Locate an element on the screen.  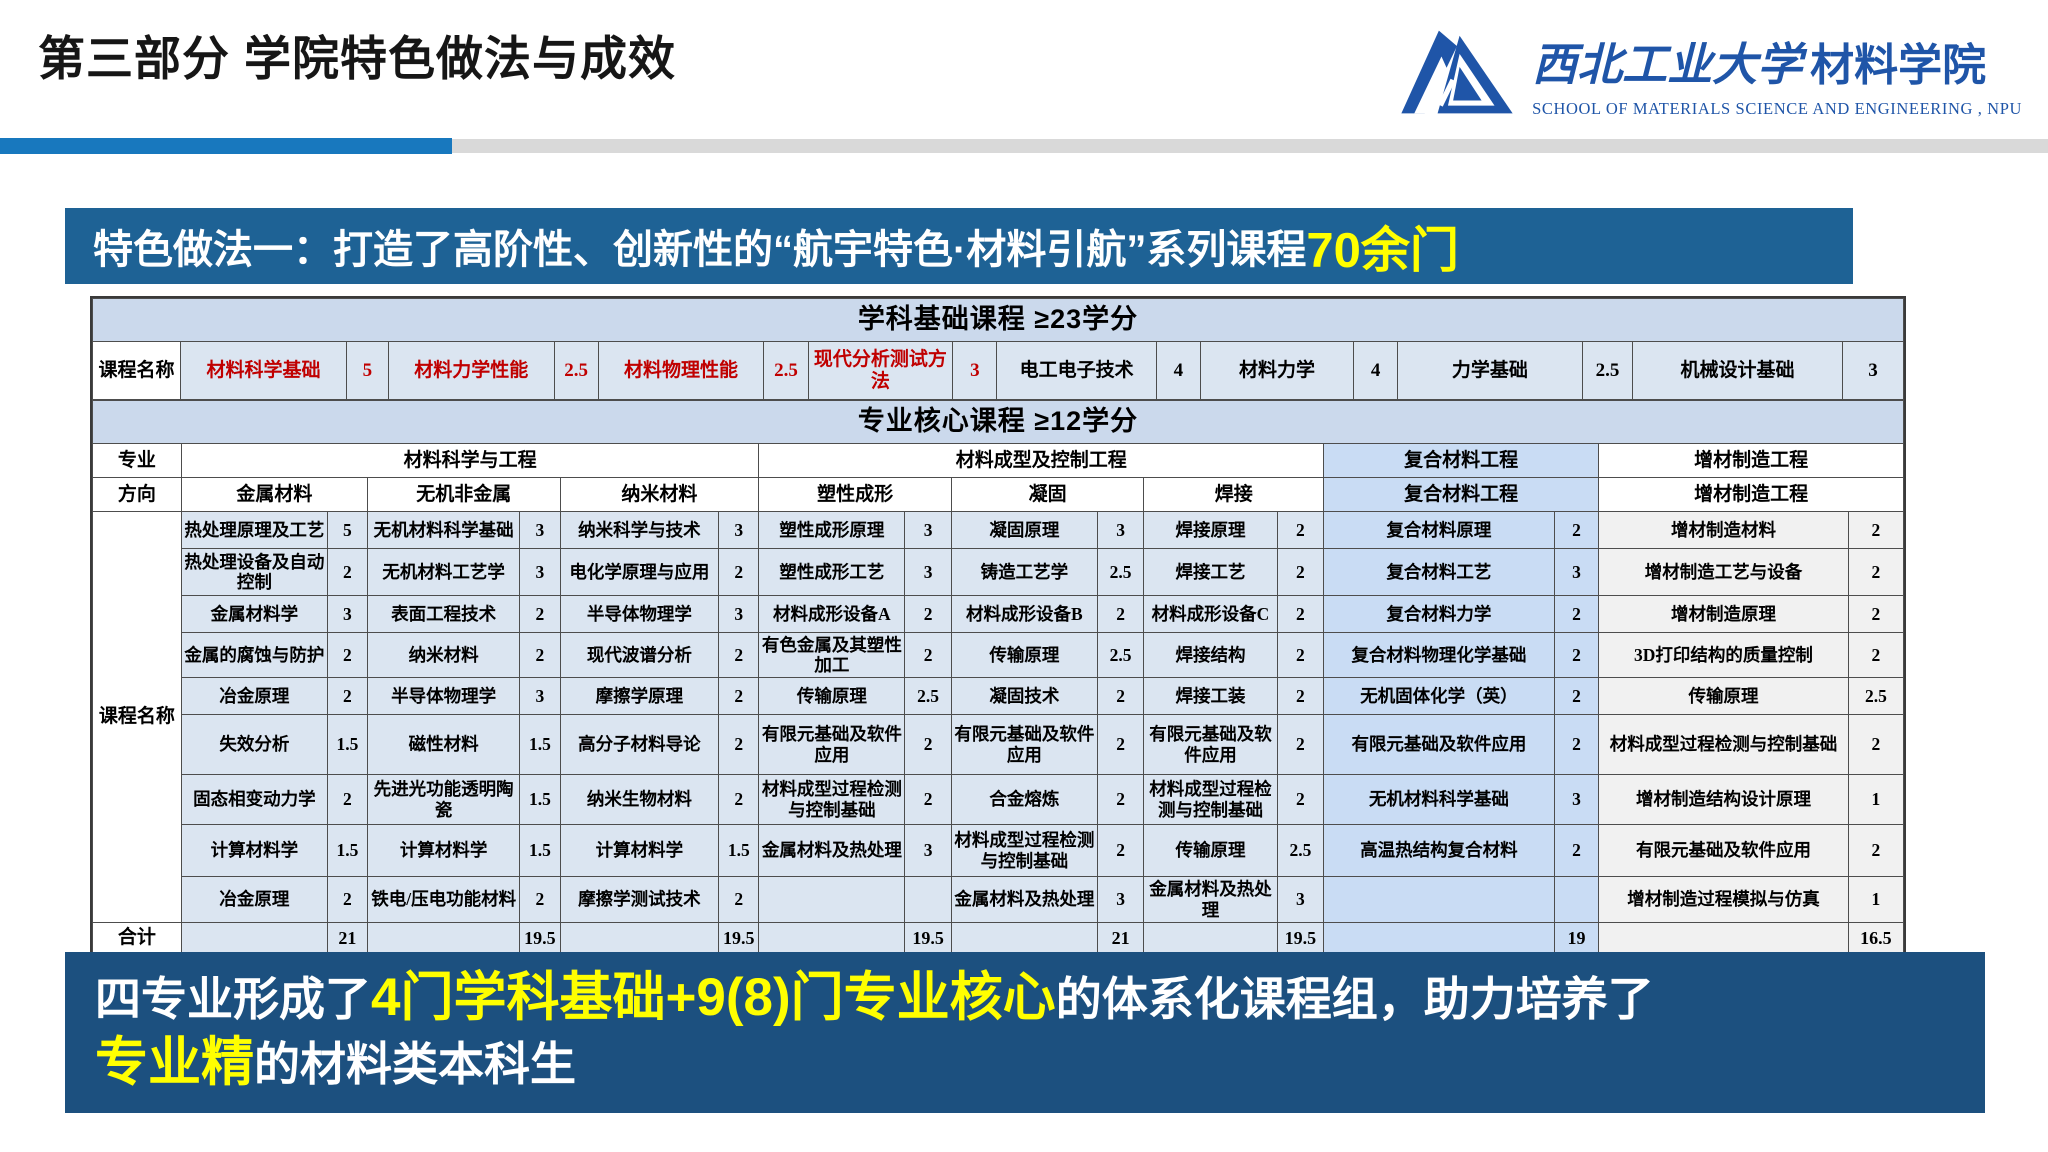
banner-highlight-text: 专业精 is located at coordinates (174, 1062).